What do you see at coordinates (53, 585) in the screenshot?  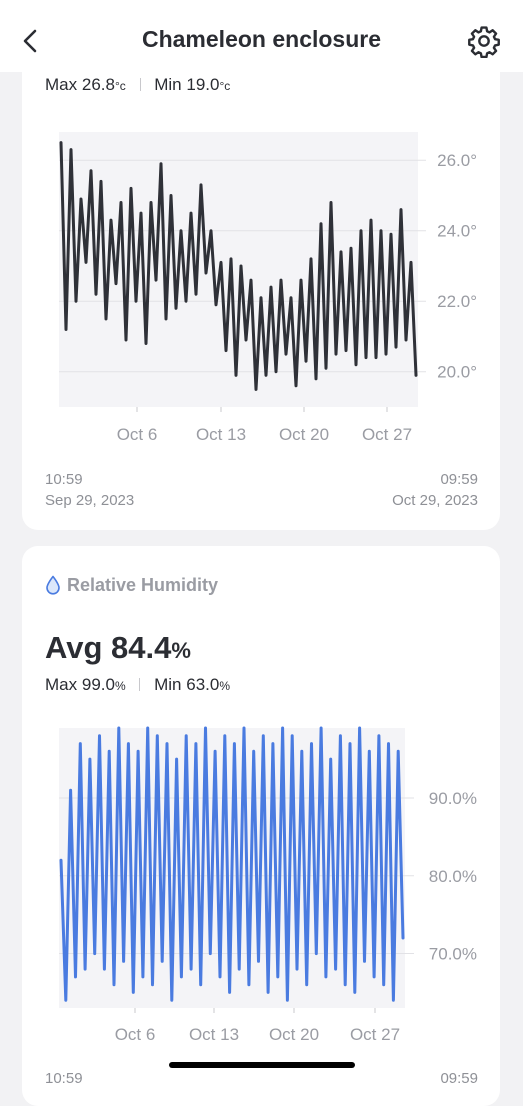 I see `water-drop-icon` at bounding box center [53, 585].